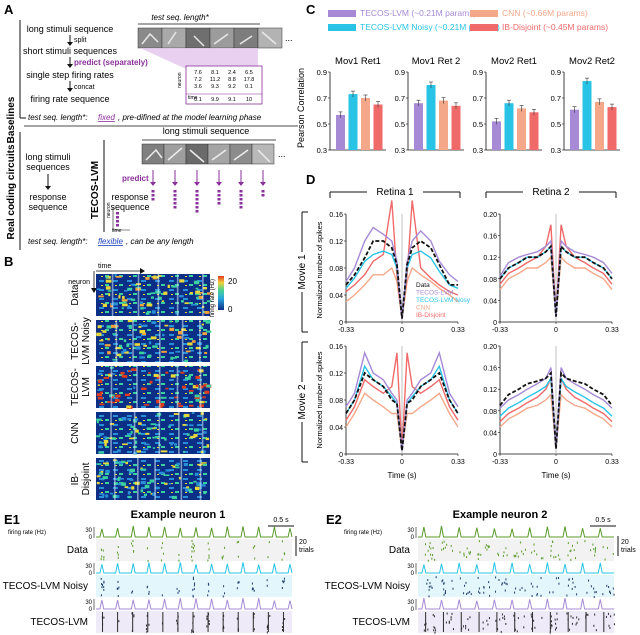  I want to click on cbar-label: firing rate (Hz), so click(213, 298).